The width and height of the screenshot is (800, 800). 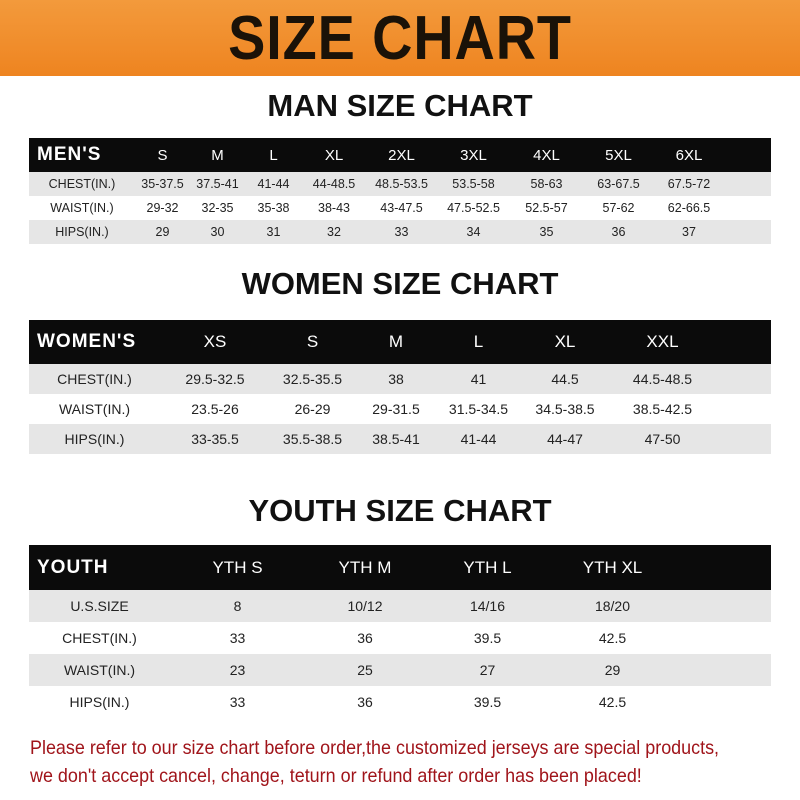 What do you see at coordinates (478, 341) in the screenshot?
I see `table-cell: L` at bounding box center [478, 341].